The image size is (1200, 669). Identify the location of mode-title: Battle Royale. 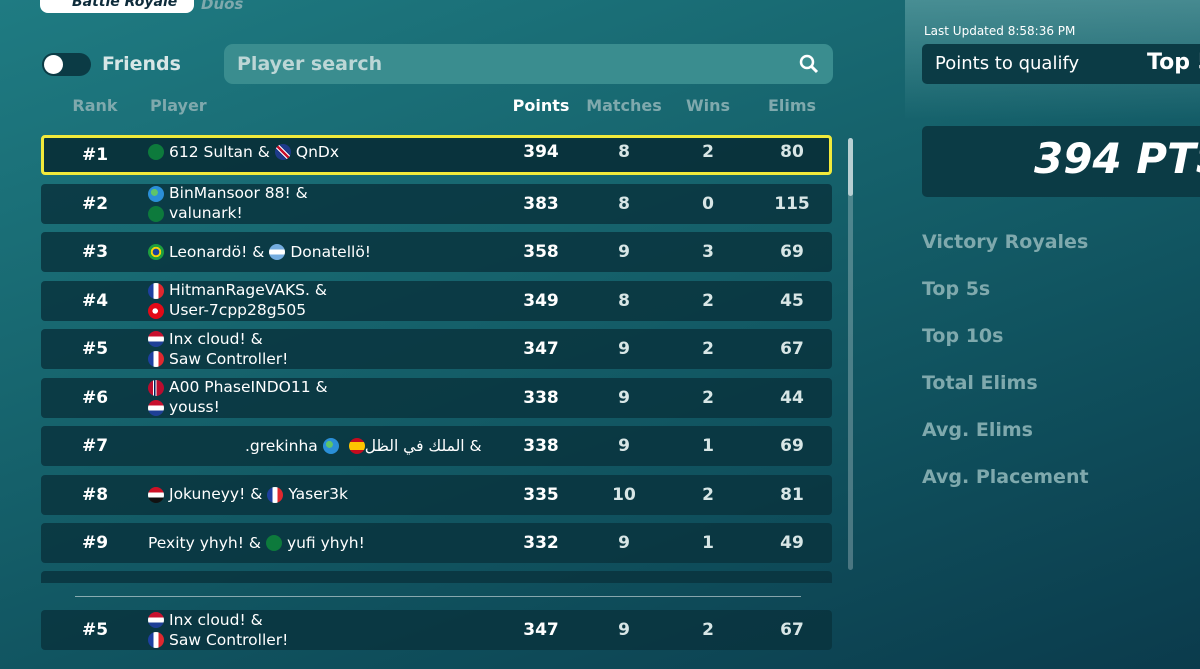
(125, 5).